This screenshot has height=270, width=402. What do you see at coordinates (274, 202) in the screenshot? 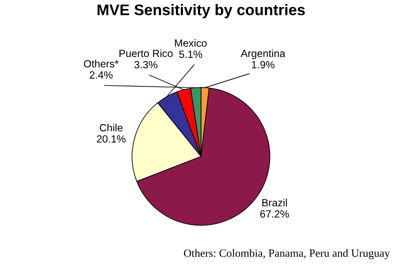
I see `slice-label: Brazil` at bounding box center [274, 202].